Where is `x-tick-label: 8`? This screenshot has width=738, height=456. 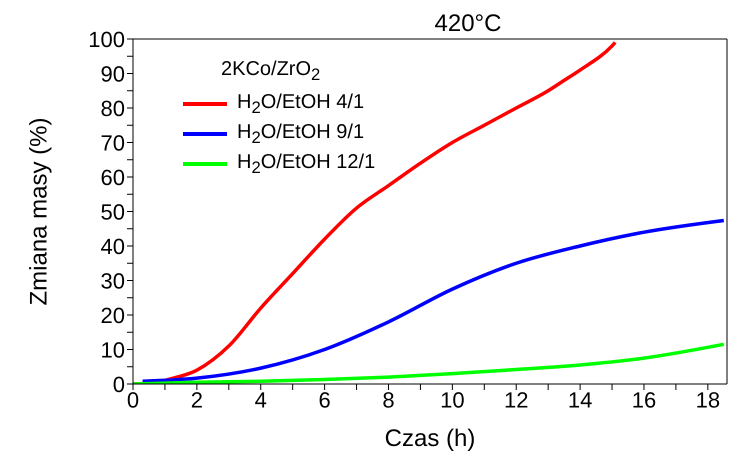 x-tick-label: 8 is located at coordinates (388, 400).